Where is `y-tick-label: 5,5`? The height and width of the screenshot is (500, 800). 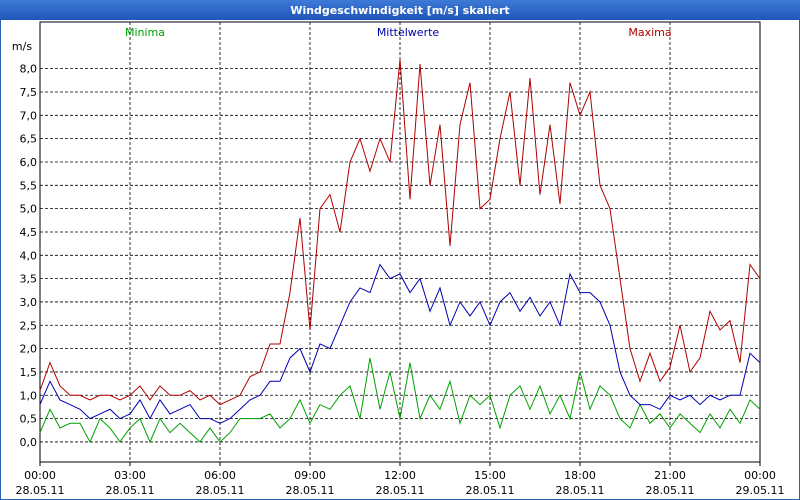
y-tick-label: 5,5 is located at coordinates (29, 185).